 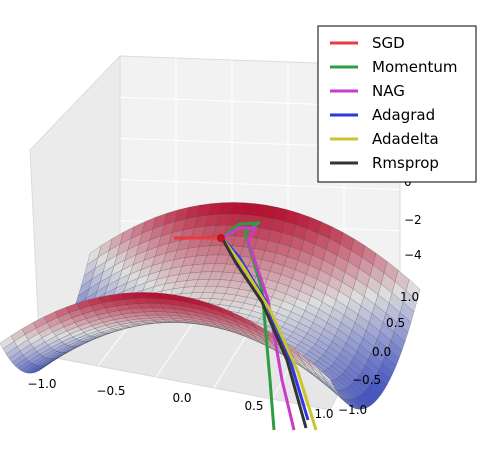 I want to click on x-tick-label: −0.5, so click(x=110, y=391).